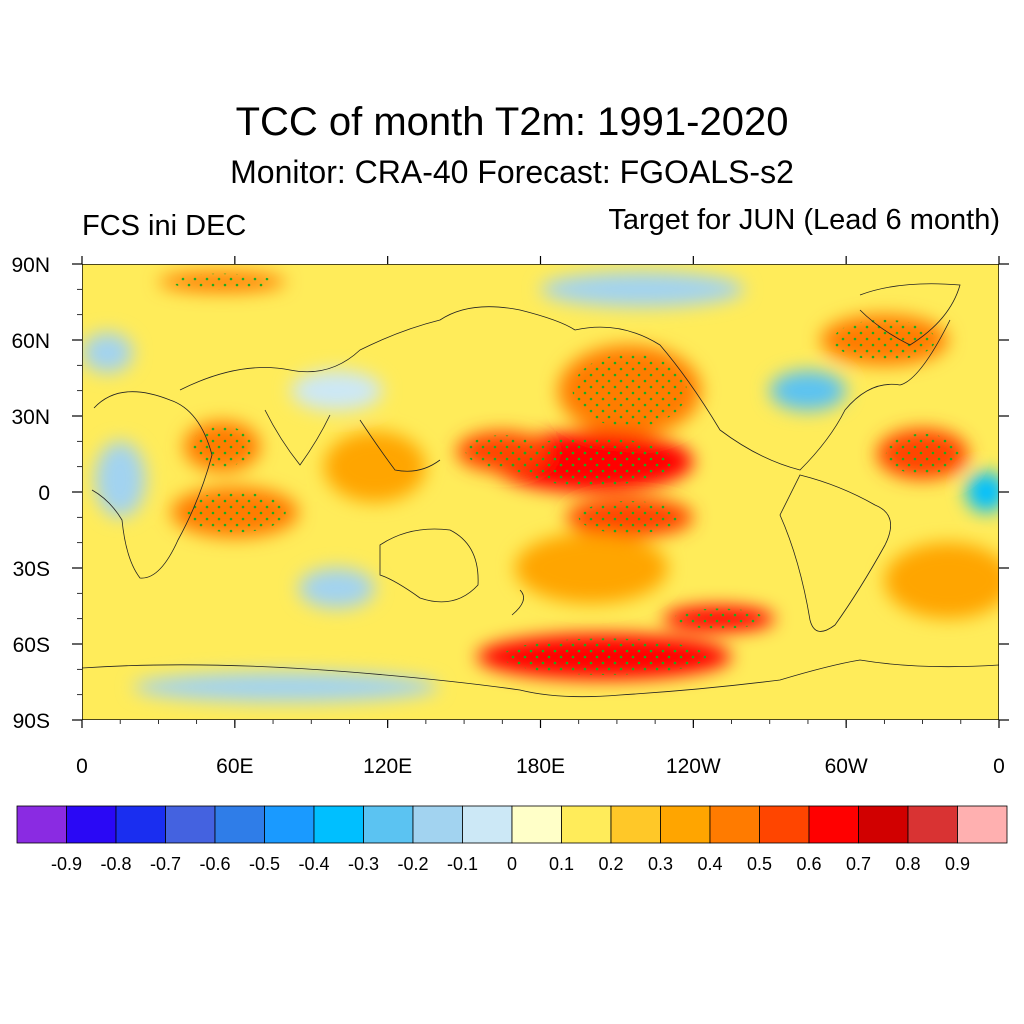 The height and width of the screenshot is (1024, 1024). I want to click on y-tick-label: 90N, so click(30, 265).